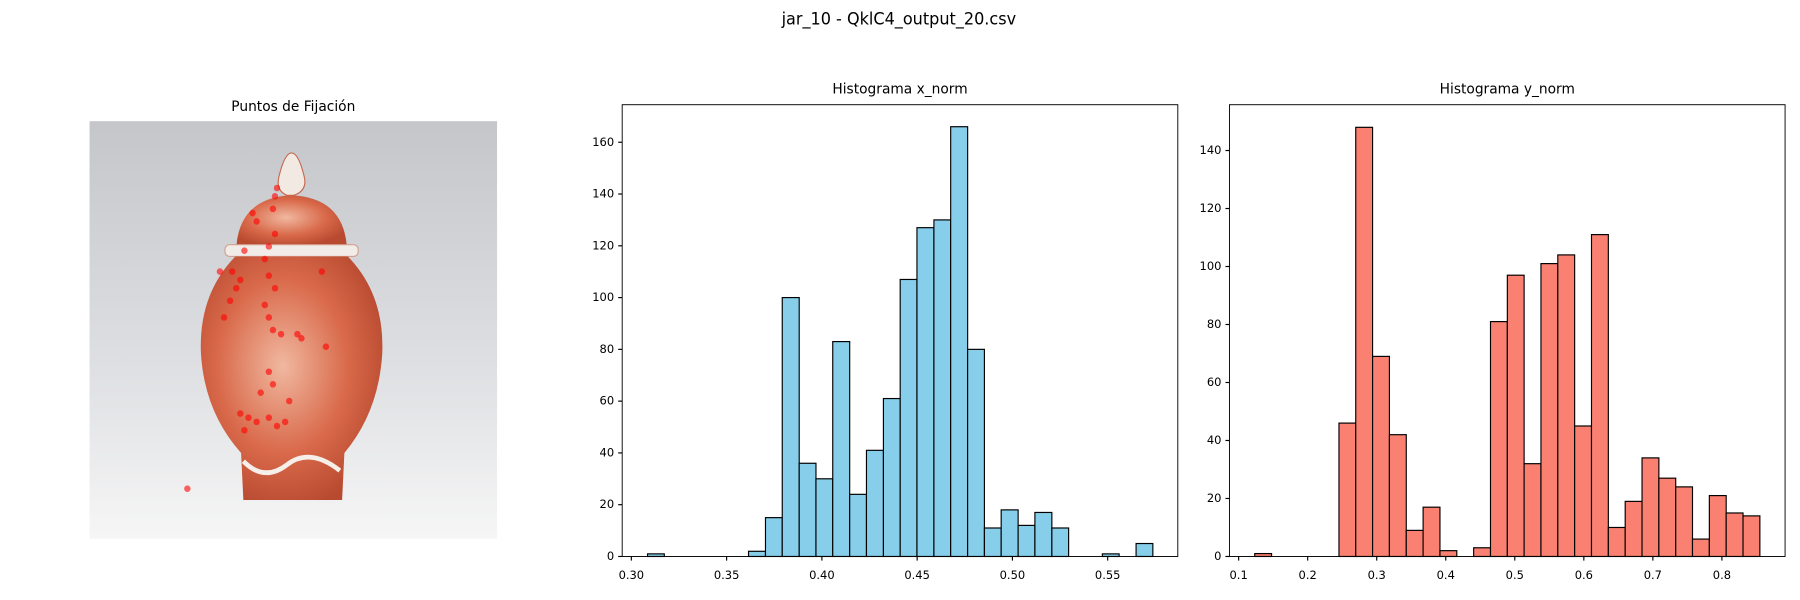 The height and width of the screenshot is (600, 1800). I want to click on x-tick-label: 0.2, so click(1308, 575).